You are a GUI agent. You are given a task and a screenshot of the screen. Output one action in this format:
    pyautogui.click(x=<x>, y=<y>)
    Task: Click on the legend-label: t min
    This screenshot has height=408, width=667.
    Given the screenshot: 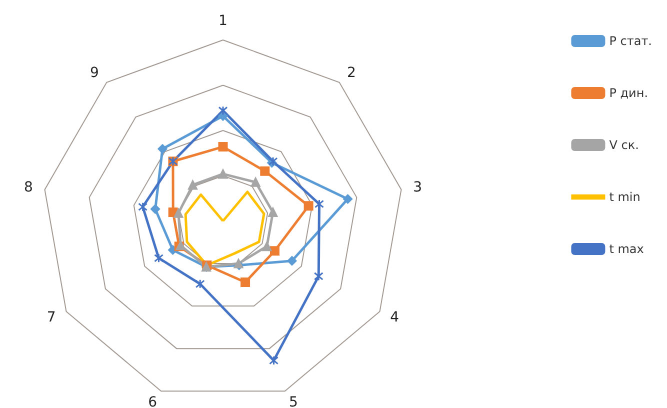 What is the action you would take?
    pyautogui.click(x=624, y=197)
    